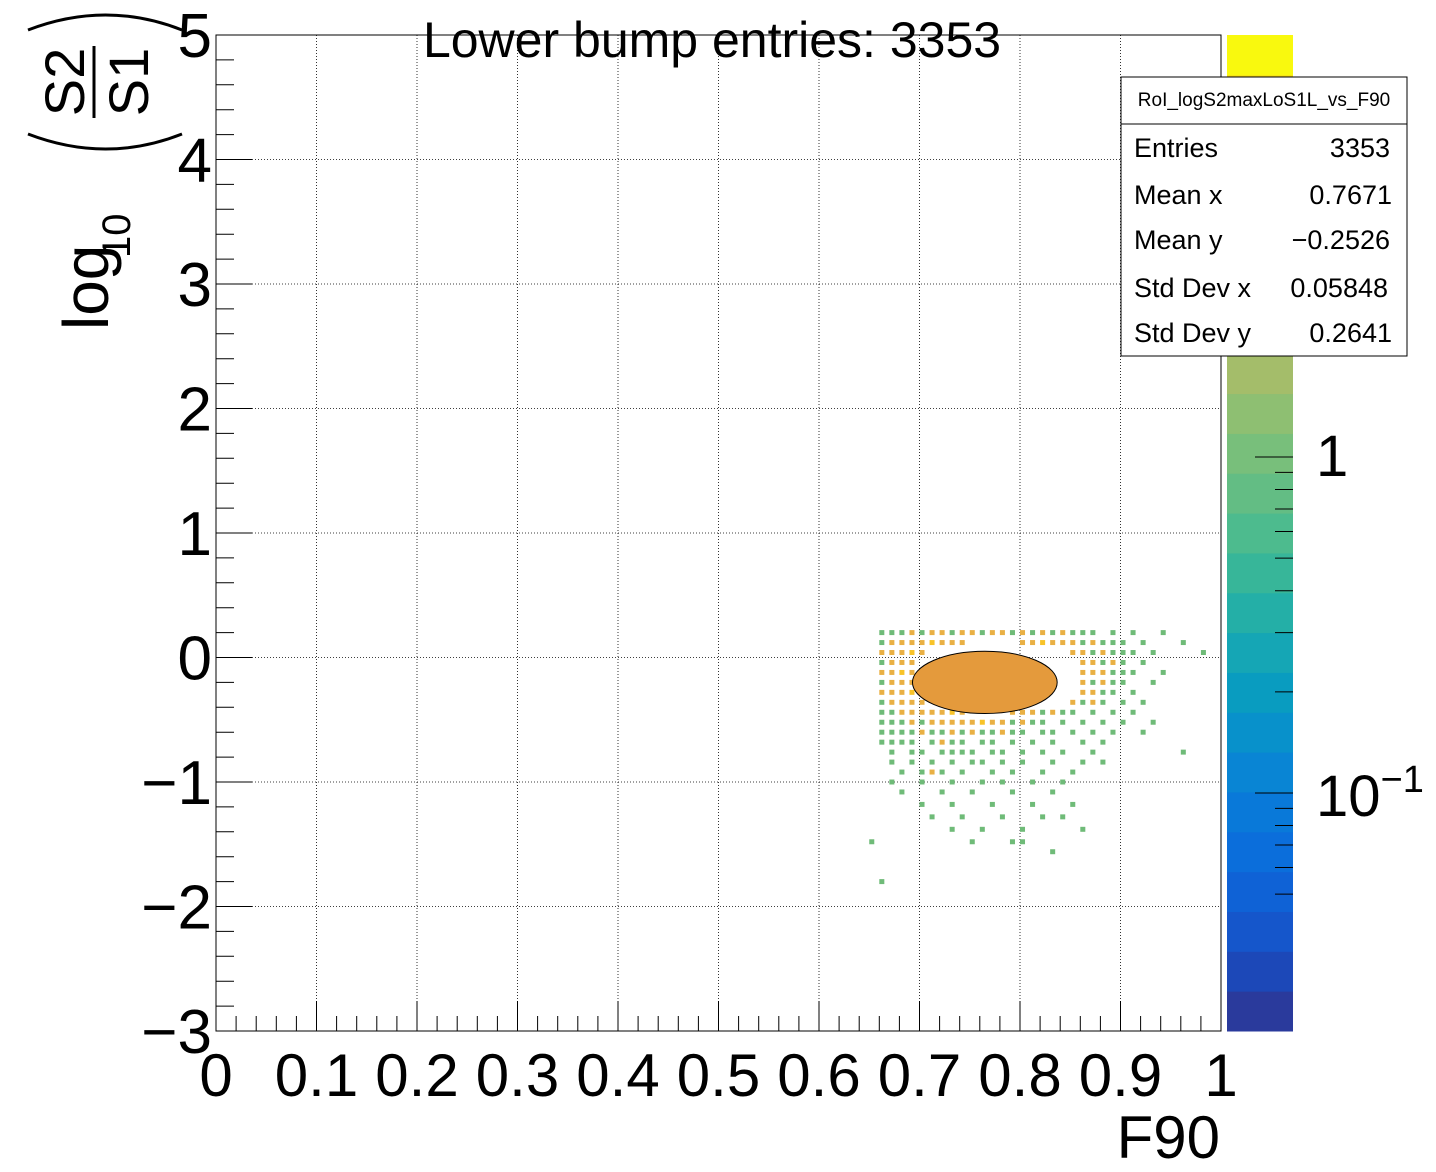 The width and height of the screenshot is (1436, 1172). I want to click on y-label-log: log, so click(86, 287).